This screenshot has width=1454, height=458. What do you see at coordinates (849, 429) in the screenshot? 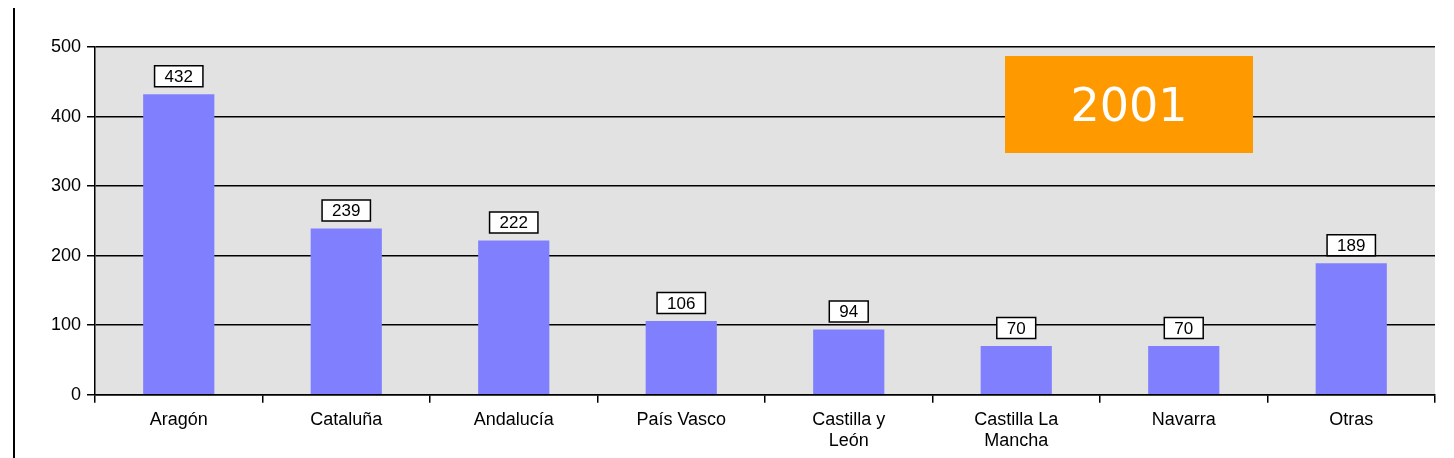
I see `x-tick-label: Castilla y León` at bounding box center [849, 429].